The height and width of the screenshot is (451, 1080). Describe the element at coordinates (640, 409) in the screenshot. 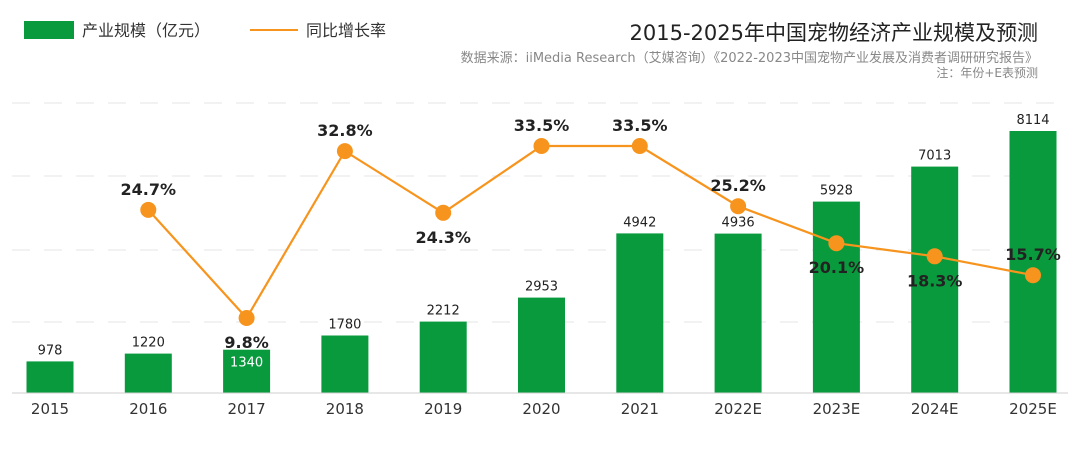

I see `x-tick-label: 2021` at that location.